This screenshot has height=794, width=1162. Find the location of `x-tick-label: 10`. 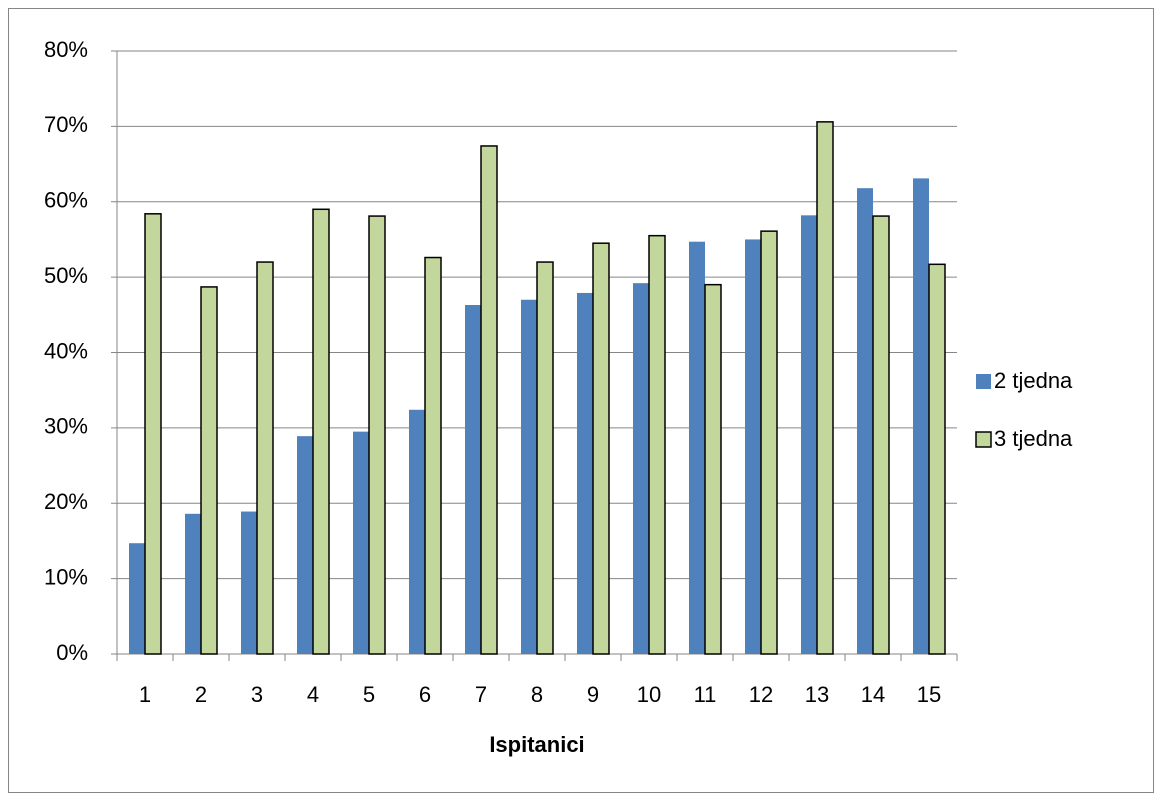

x-tick-label: 10 is located at coordinates (649, 694).